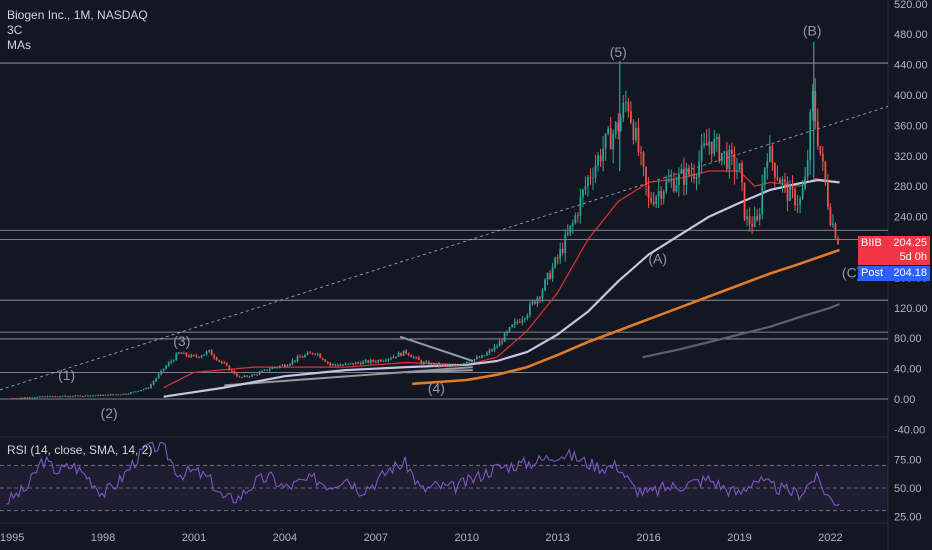  I want to click on time-axis-tick: 2001, so click(194, 538).